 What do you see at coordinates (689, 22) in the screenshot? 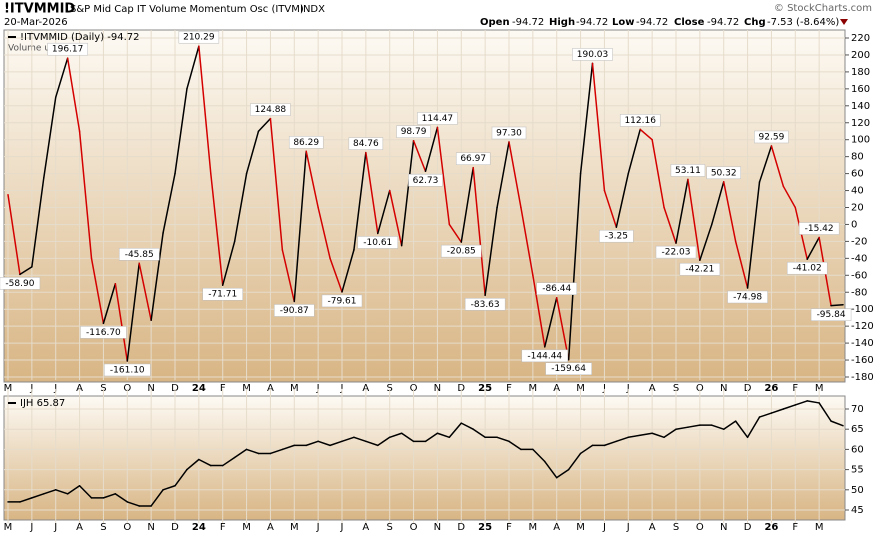
I see `close-label: Close` at bounding box center [689, 22].